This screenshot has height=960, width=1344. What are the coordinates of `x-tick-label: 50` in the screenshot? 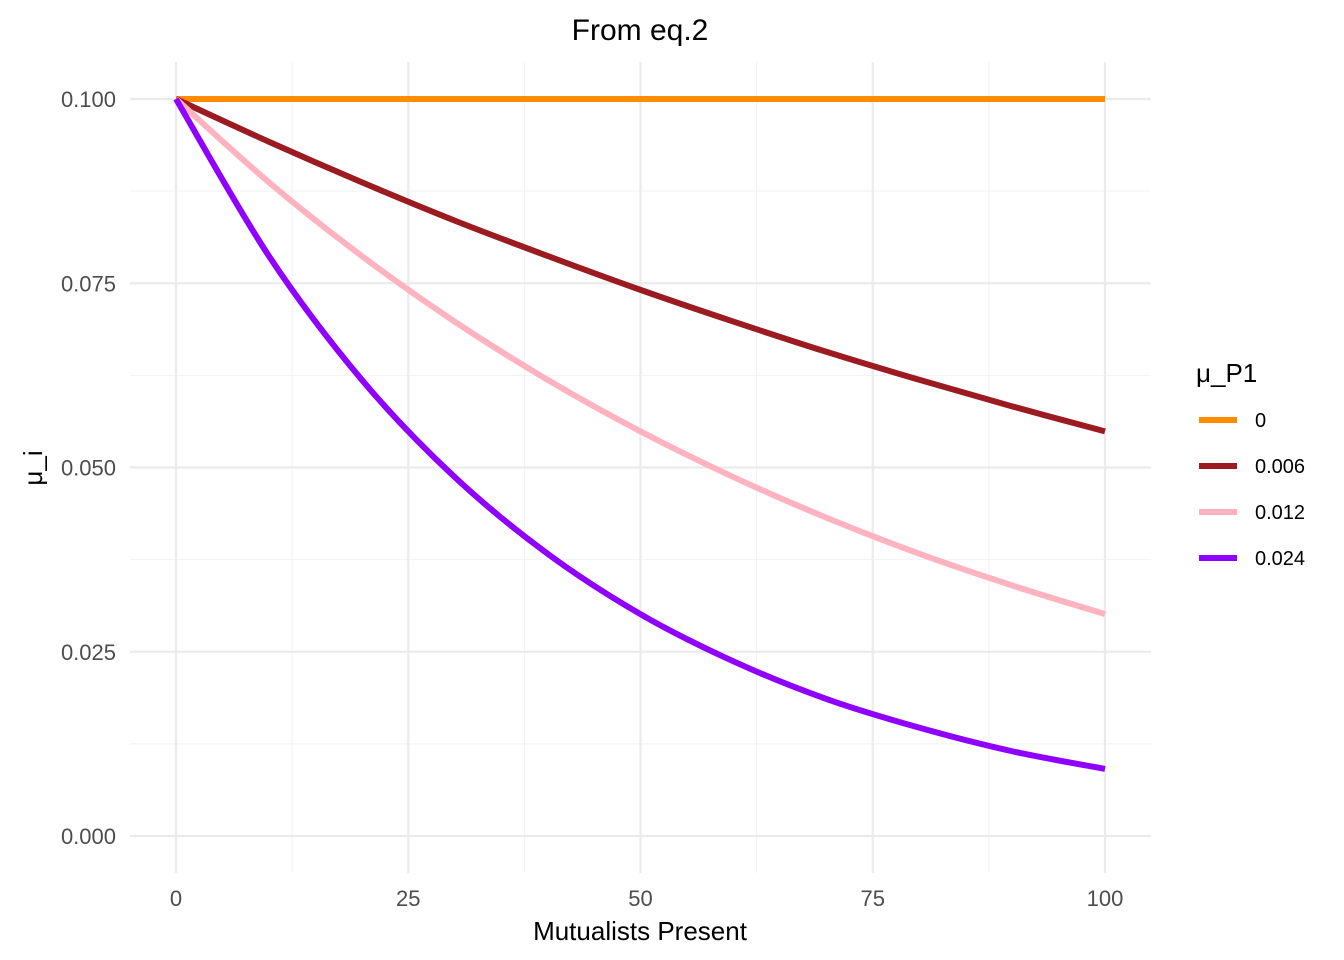 It's located at (640, 898).